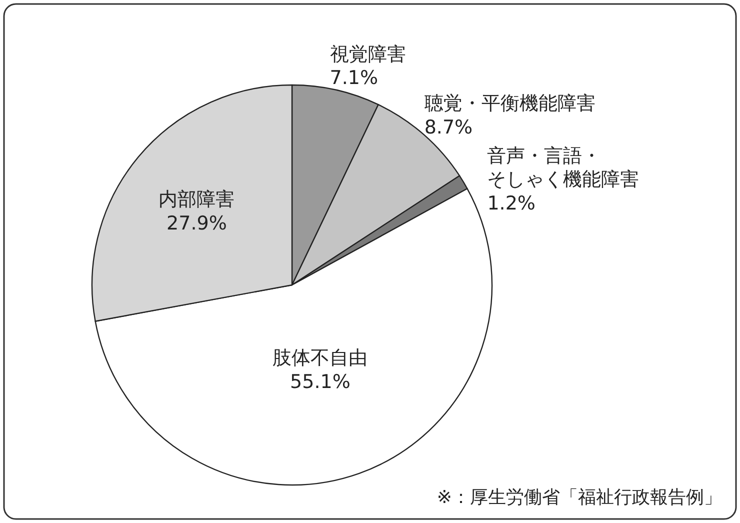 This screenshot has height=523, width=740. What do you see at coordinates (579, 497) in the screenshot?
I see `annotation: ※：厚生労働省「福祉行政報告例」` at bounding box center [579, 497].